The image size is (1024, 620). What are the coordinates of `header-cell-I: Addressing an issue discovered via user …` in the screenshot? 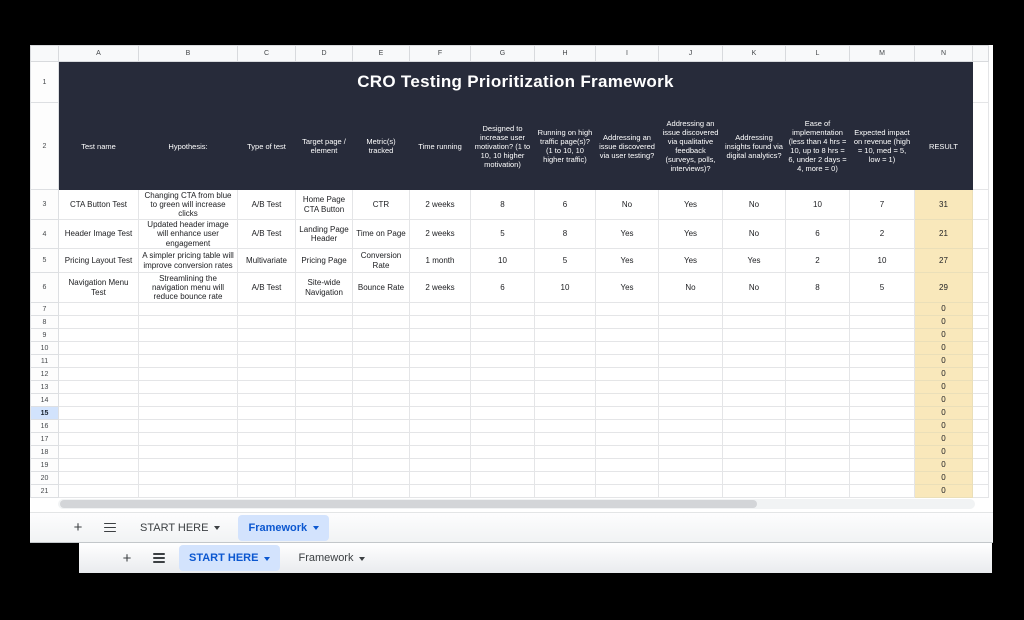 It's located at (627, 146).